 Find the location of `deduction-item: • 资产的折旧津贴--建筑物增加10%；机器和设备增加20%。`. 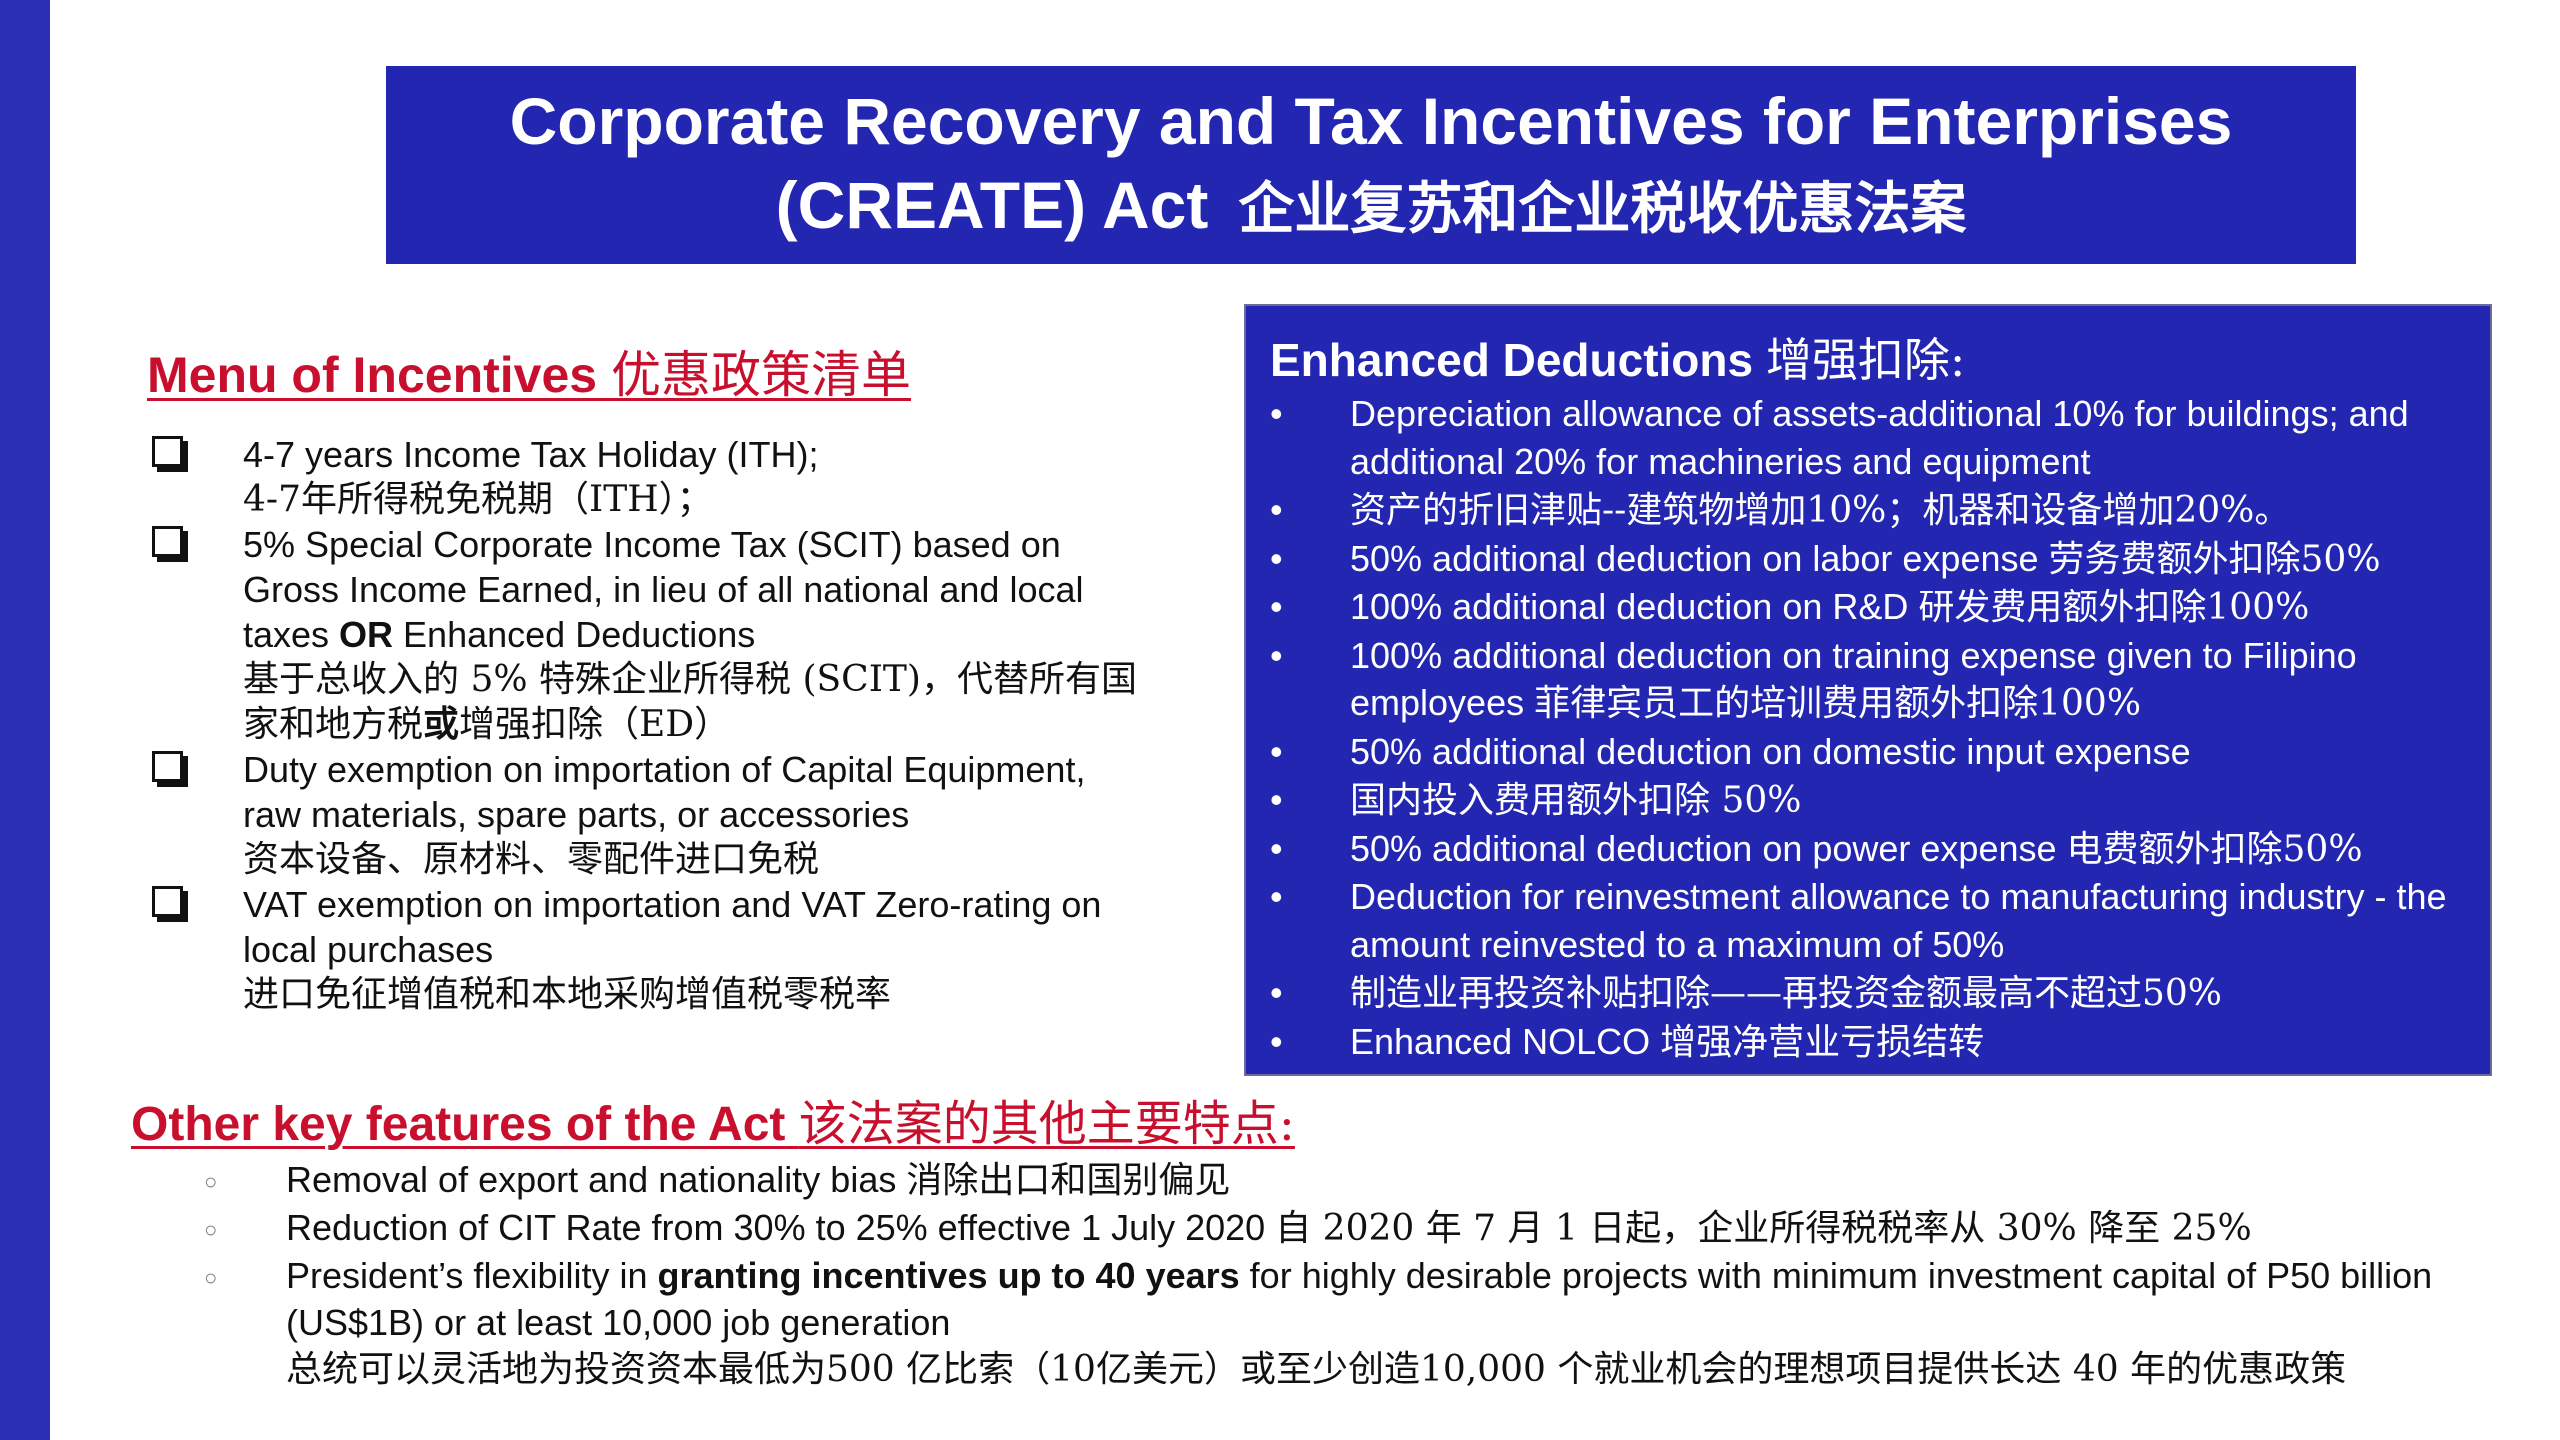

deduction-item: • 资产的折旧津贴--建筑物增加10%；机器和设备增加20%。 is located at coordinates (1868, 510).